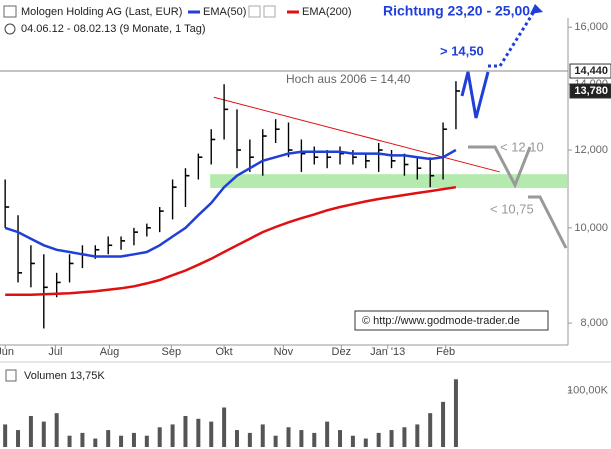 This screenshot has width=611, height=449. I want to click on volume-icon, so click(11, 375).